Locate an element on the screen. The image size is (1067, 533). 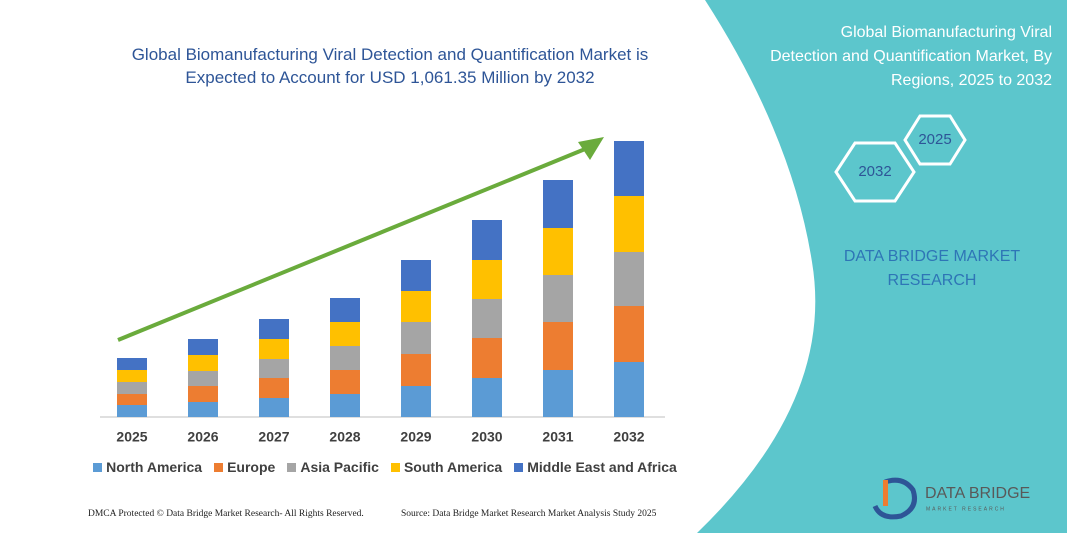
x-tick-label: 2030 is located at coordinates (486, 437).